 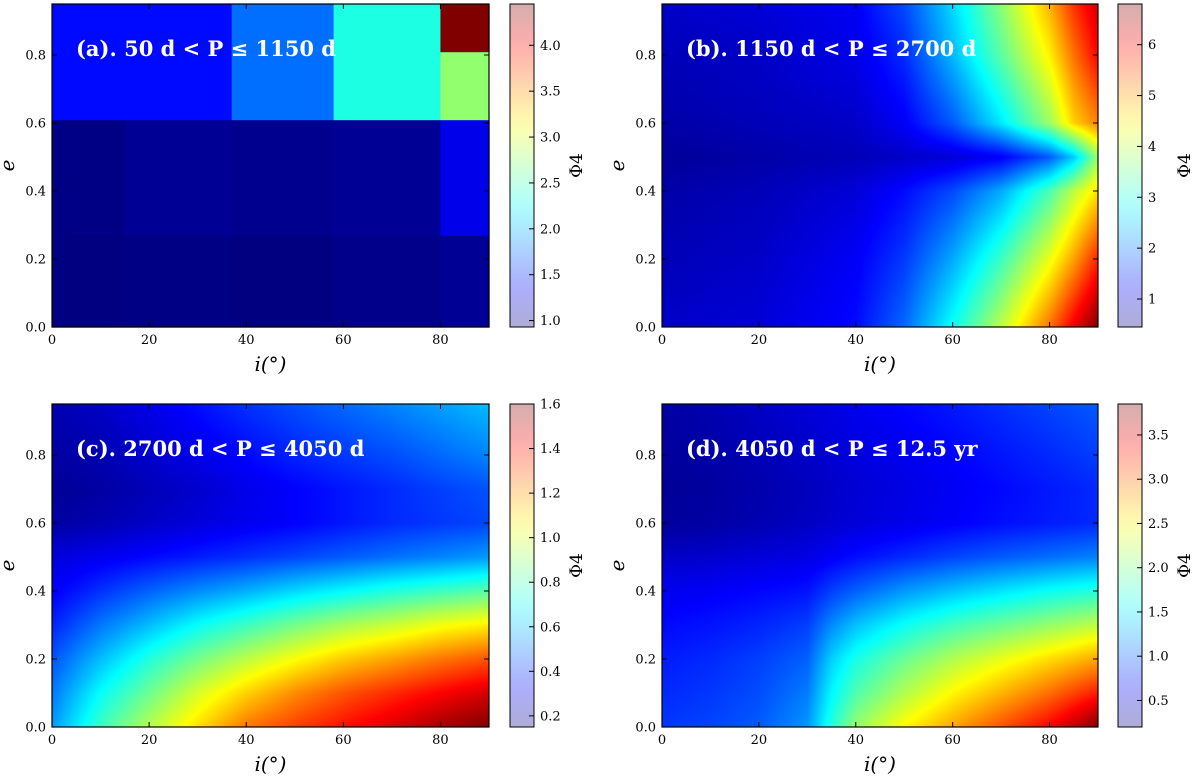 What do you see at coordinates (550, 583) in the screenshot?
I see `colorbar-tick-label: 0.8` at bounding box center [550, 583].